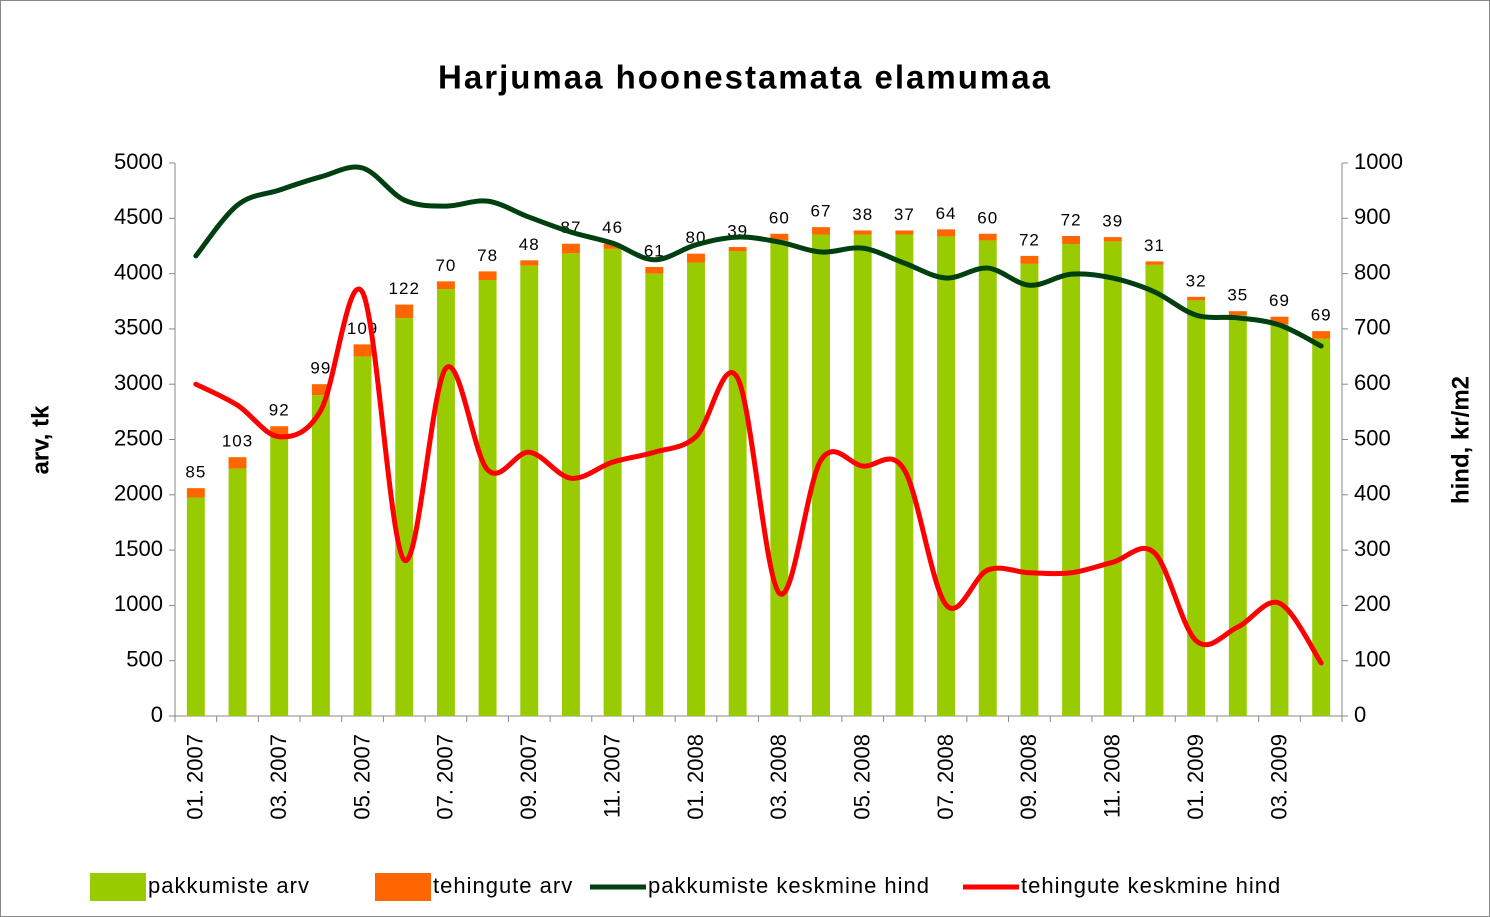 The image size is (1490, 917). I want to click on data-label: 67, so click(821, 211).